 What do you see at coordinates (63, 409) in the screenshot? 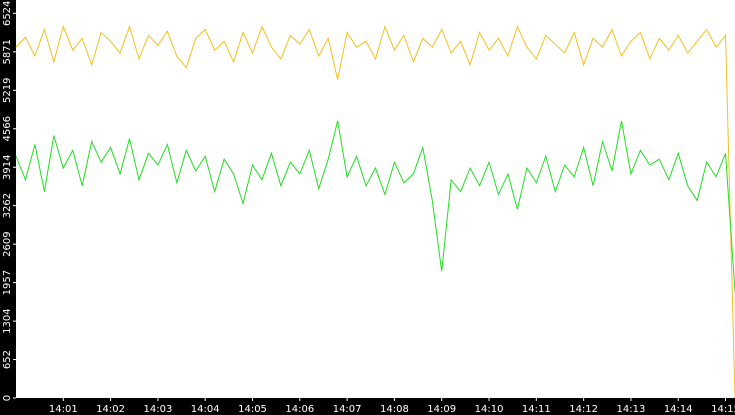
I see `x-tick-label: 14:01` at bounding box center [63, 409].